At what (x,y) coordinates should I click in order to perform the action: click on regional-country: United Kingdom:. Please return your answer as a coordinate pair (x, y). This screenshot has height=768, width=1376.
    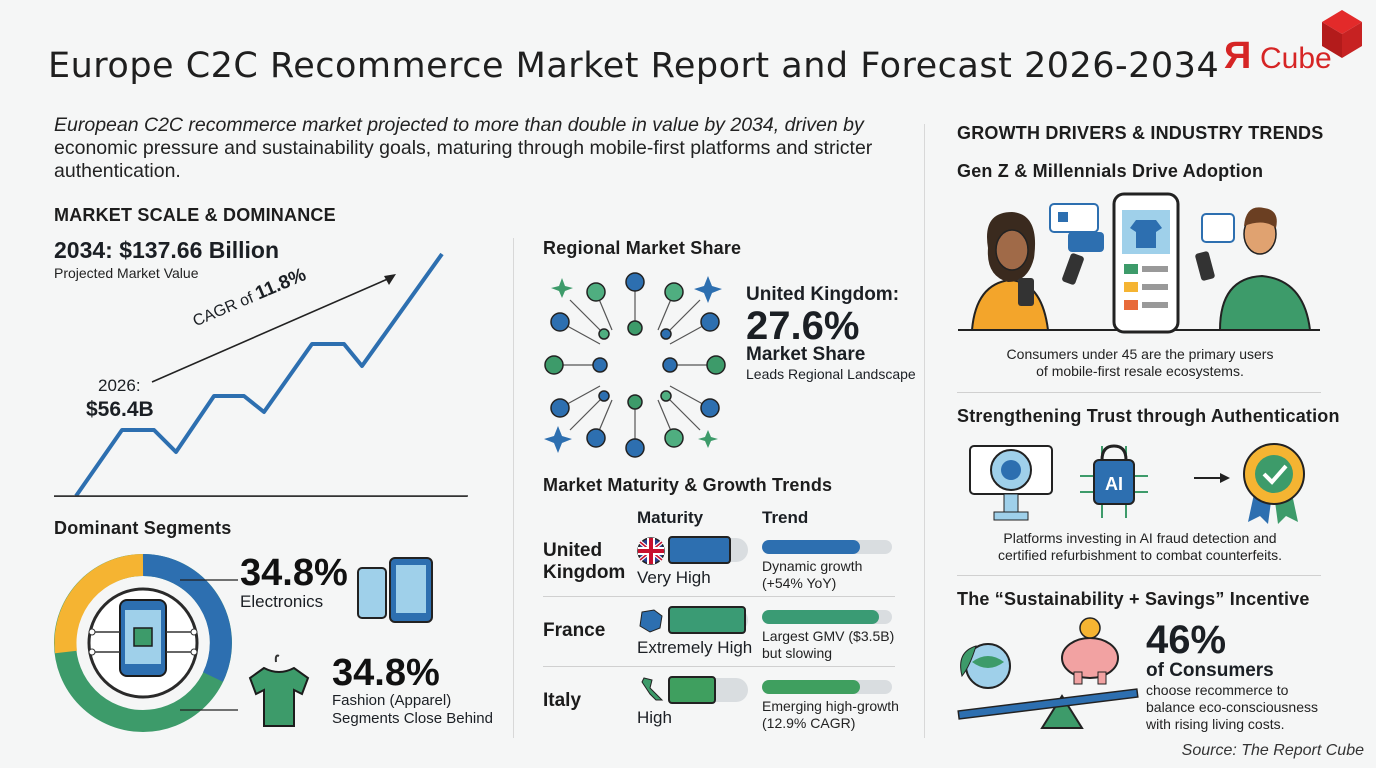
    Looking at the image, I should click on (823, 294).